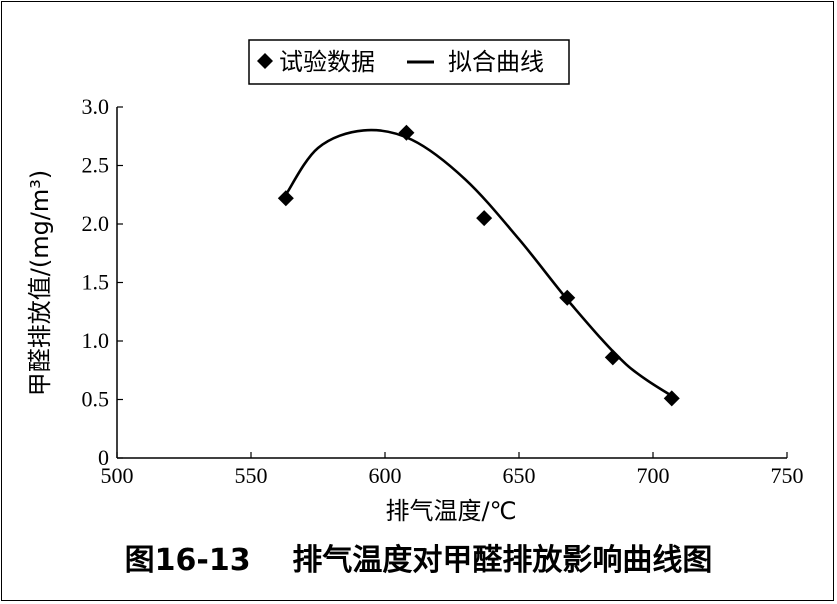  Describe the element at coordinates (117, 475) in the screenshot. I see `x-tick-label: 500` at that location.